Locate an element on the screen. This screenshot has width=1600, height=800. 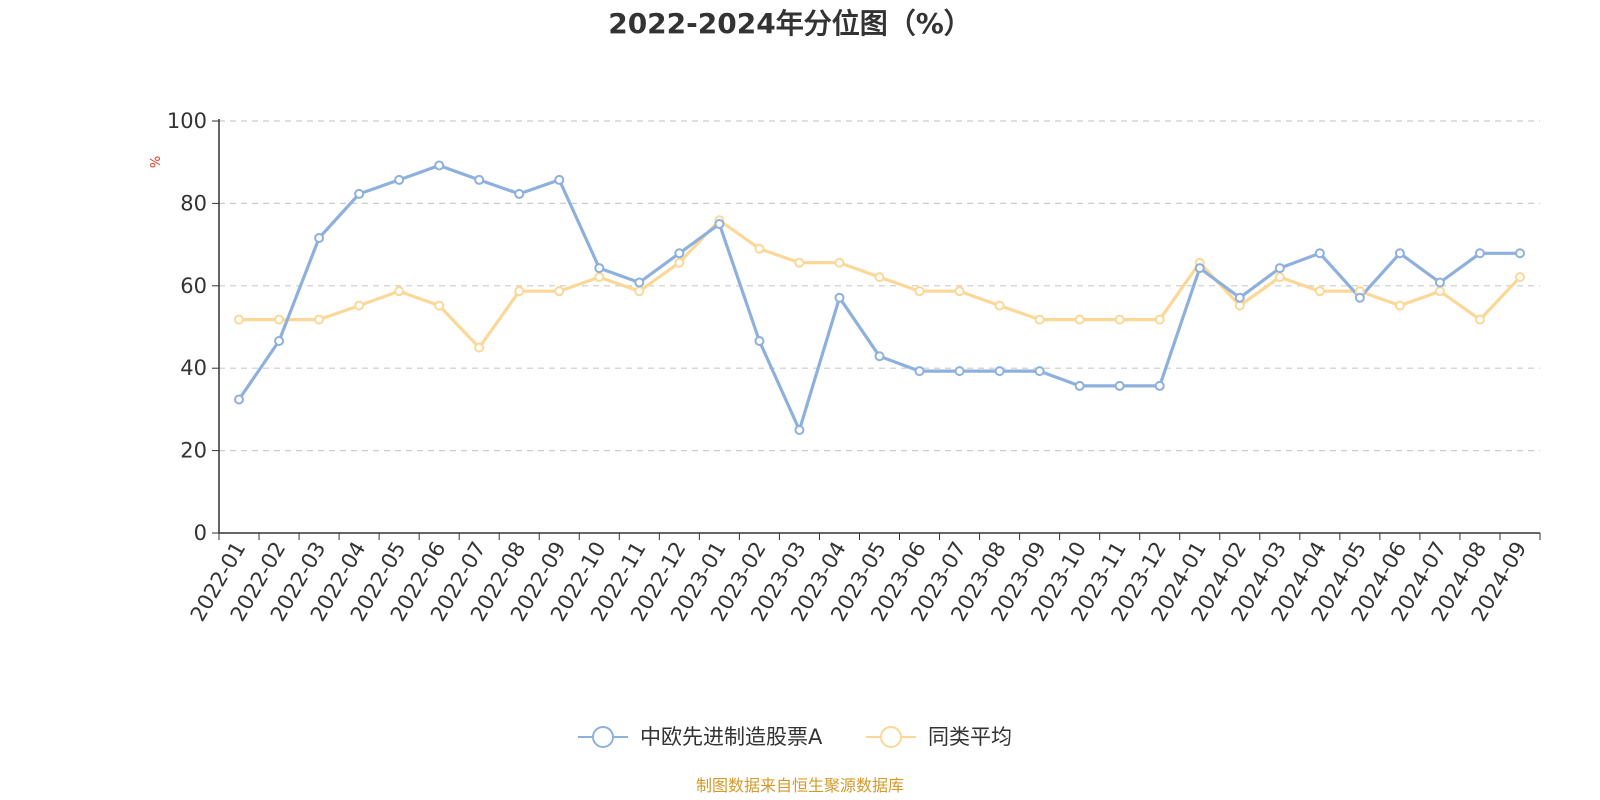
legend: 中欧先进制造股票A 同类平均 is located at coordinates (795, 737).